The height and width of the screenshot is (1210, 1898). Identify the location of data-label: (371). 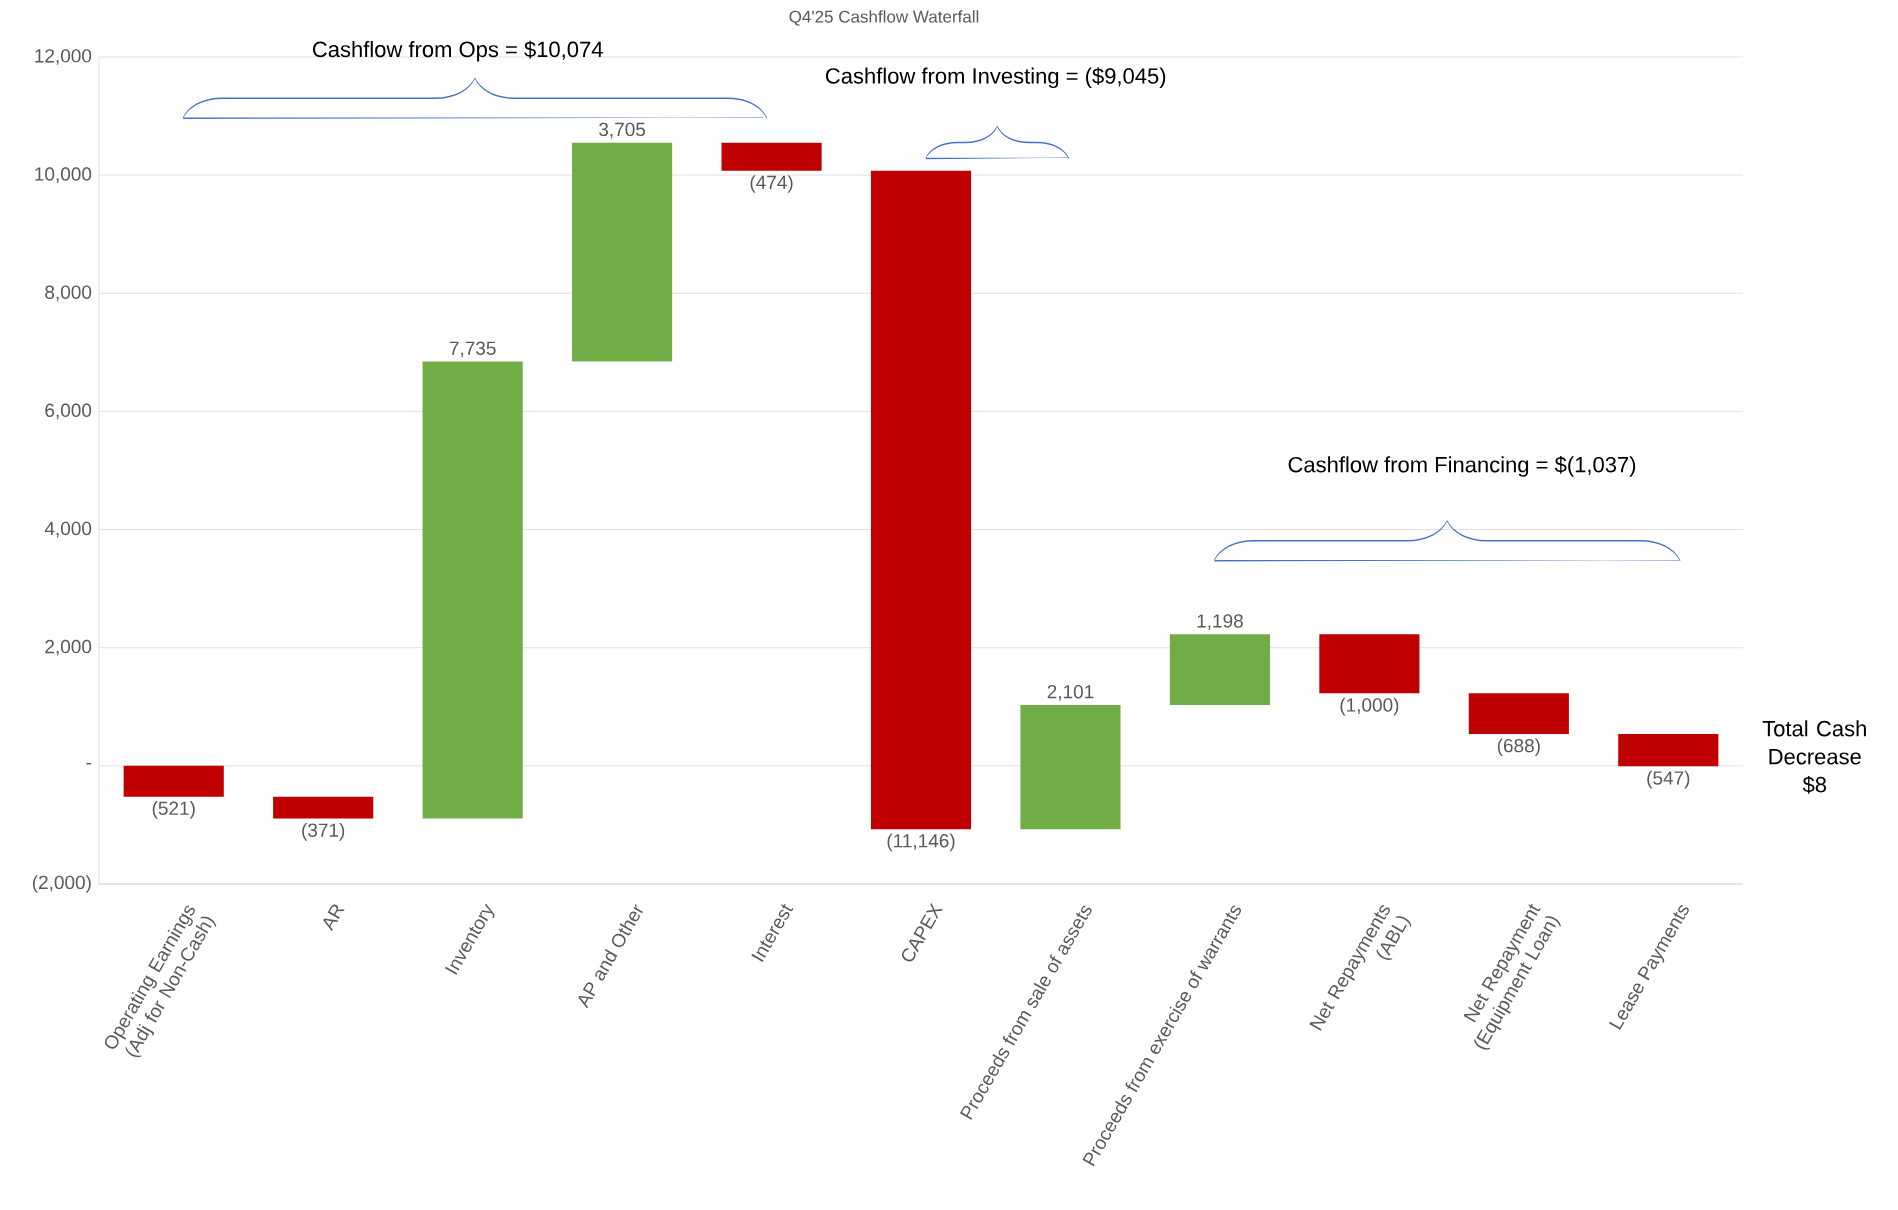
(323, 831).